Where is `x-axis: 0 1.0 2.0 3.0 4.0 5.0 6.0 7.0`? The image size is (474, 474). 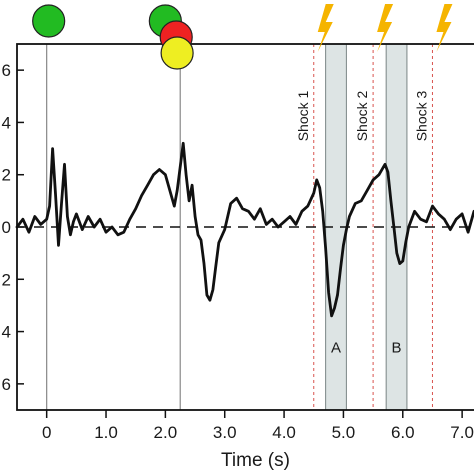
x-axis: 0 1.0 2.0 3.0 4.0 5.0 6.0 7.0 is located at coordinates (258, 426).